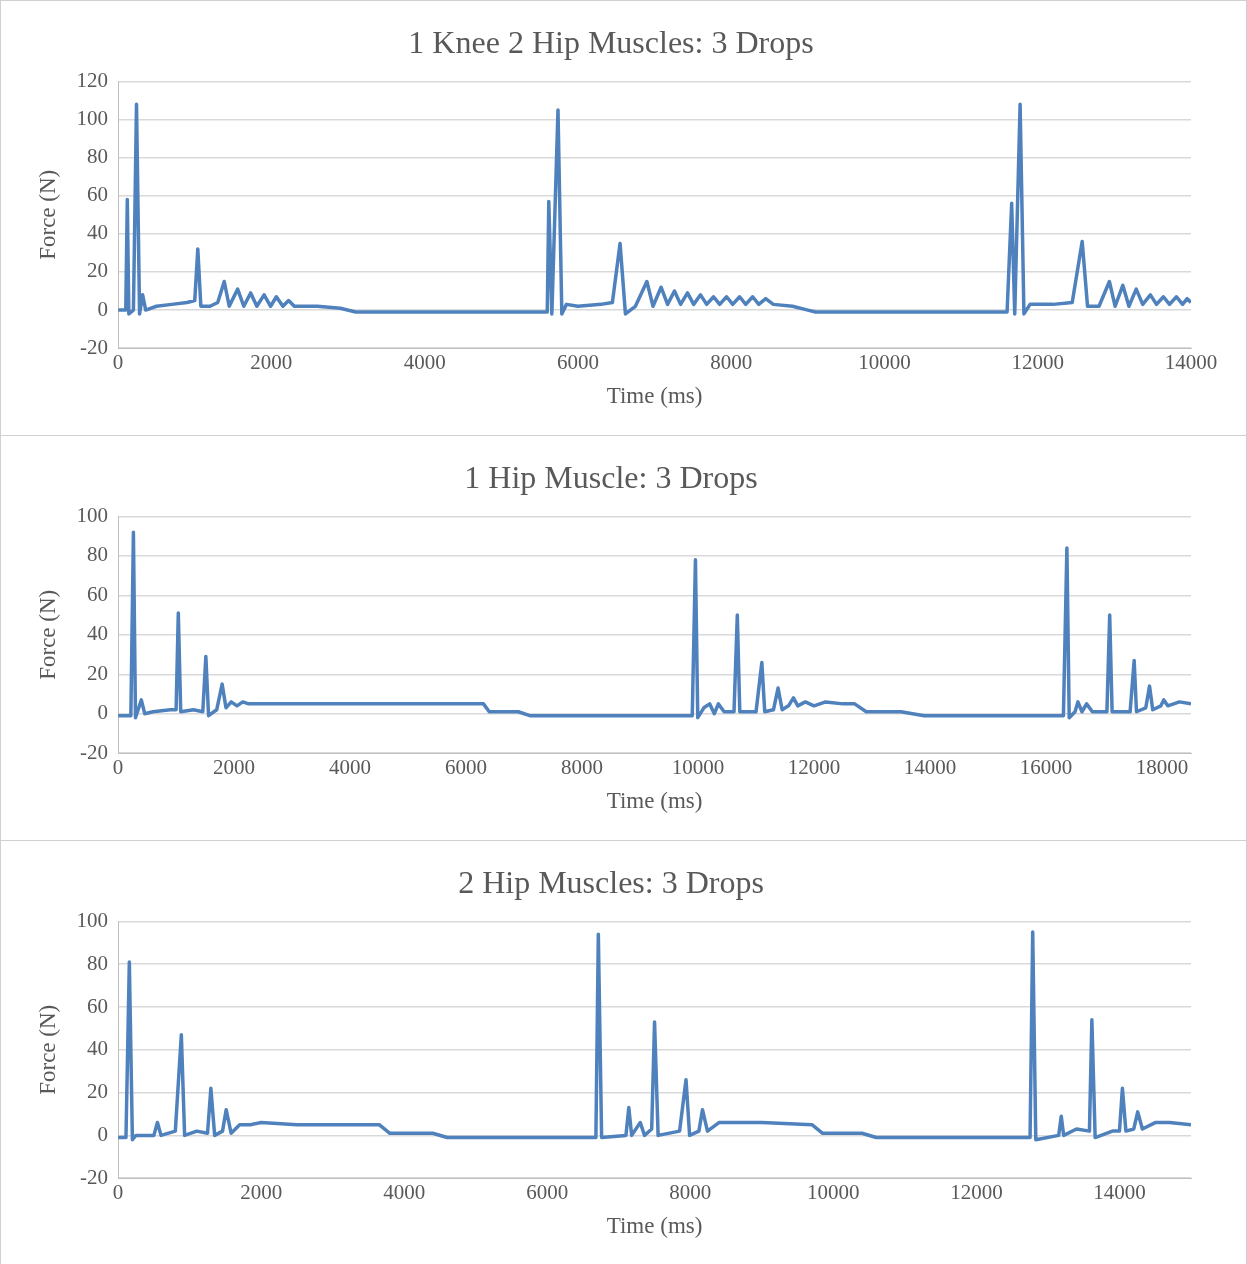 This screenshot has height=1264, width=1247. What do you see at coordinates (1162, 767) in the screenshot?
I see `x-tick-label: 18000` at bounding box center [1162, 767].